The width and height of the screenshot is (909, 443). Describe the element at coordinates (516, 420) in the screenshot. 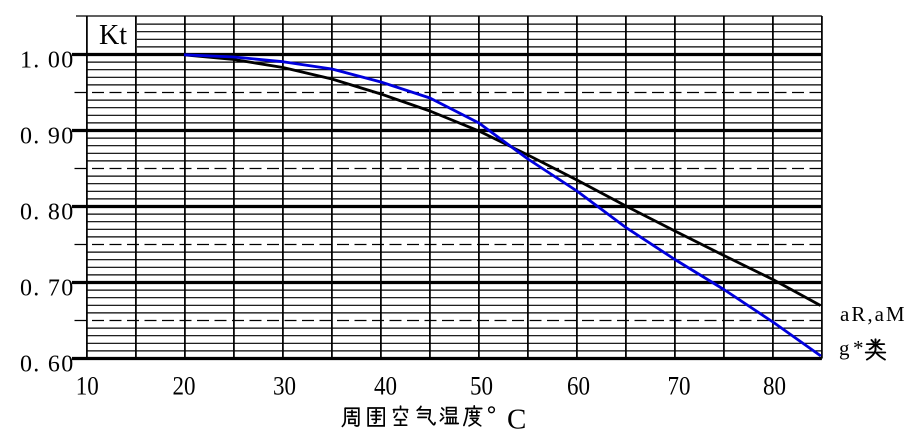

I see `svg-text: C` at that location.